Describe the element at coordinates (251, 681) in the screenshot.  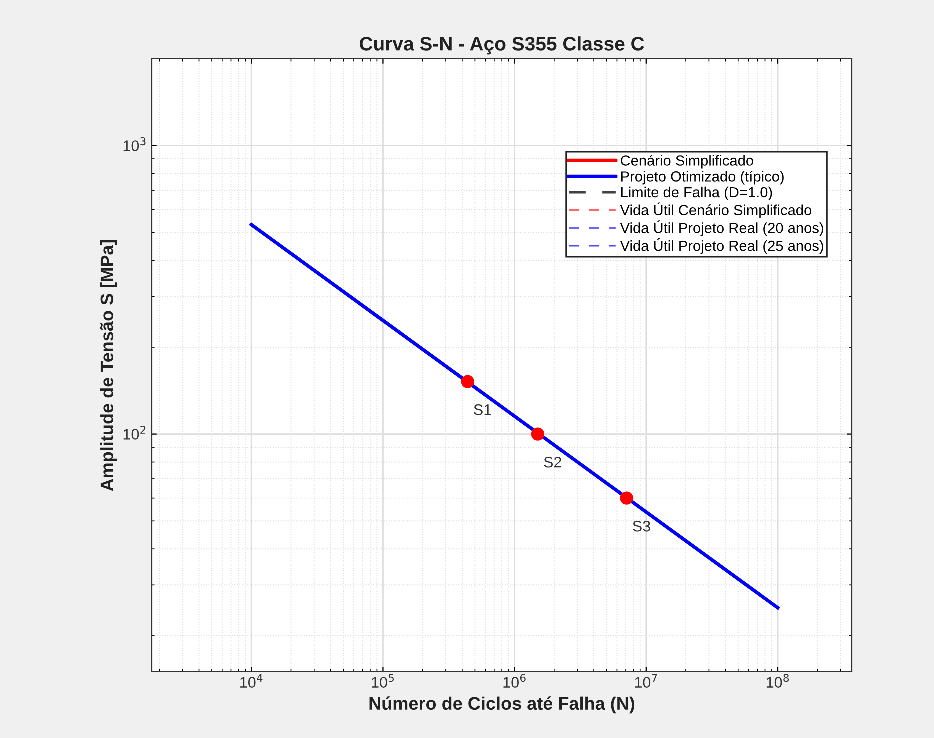
I see `x-tick-label: 10$^{4}$` at that location.